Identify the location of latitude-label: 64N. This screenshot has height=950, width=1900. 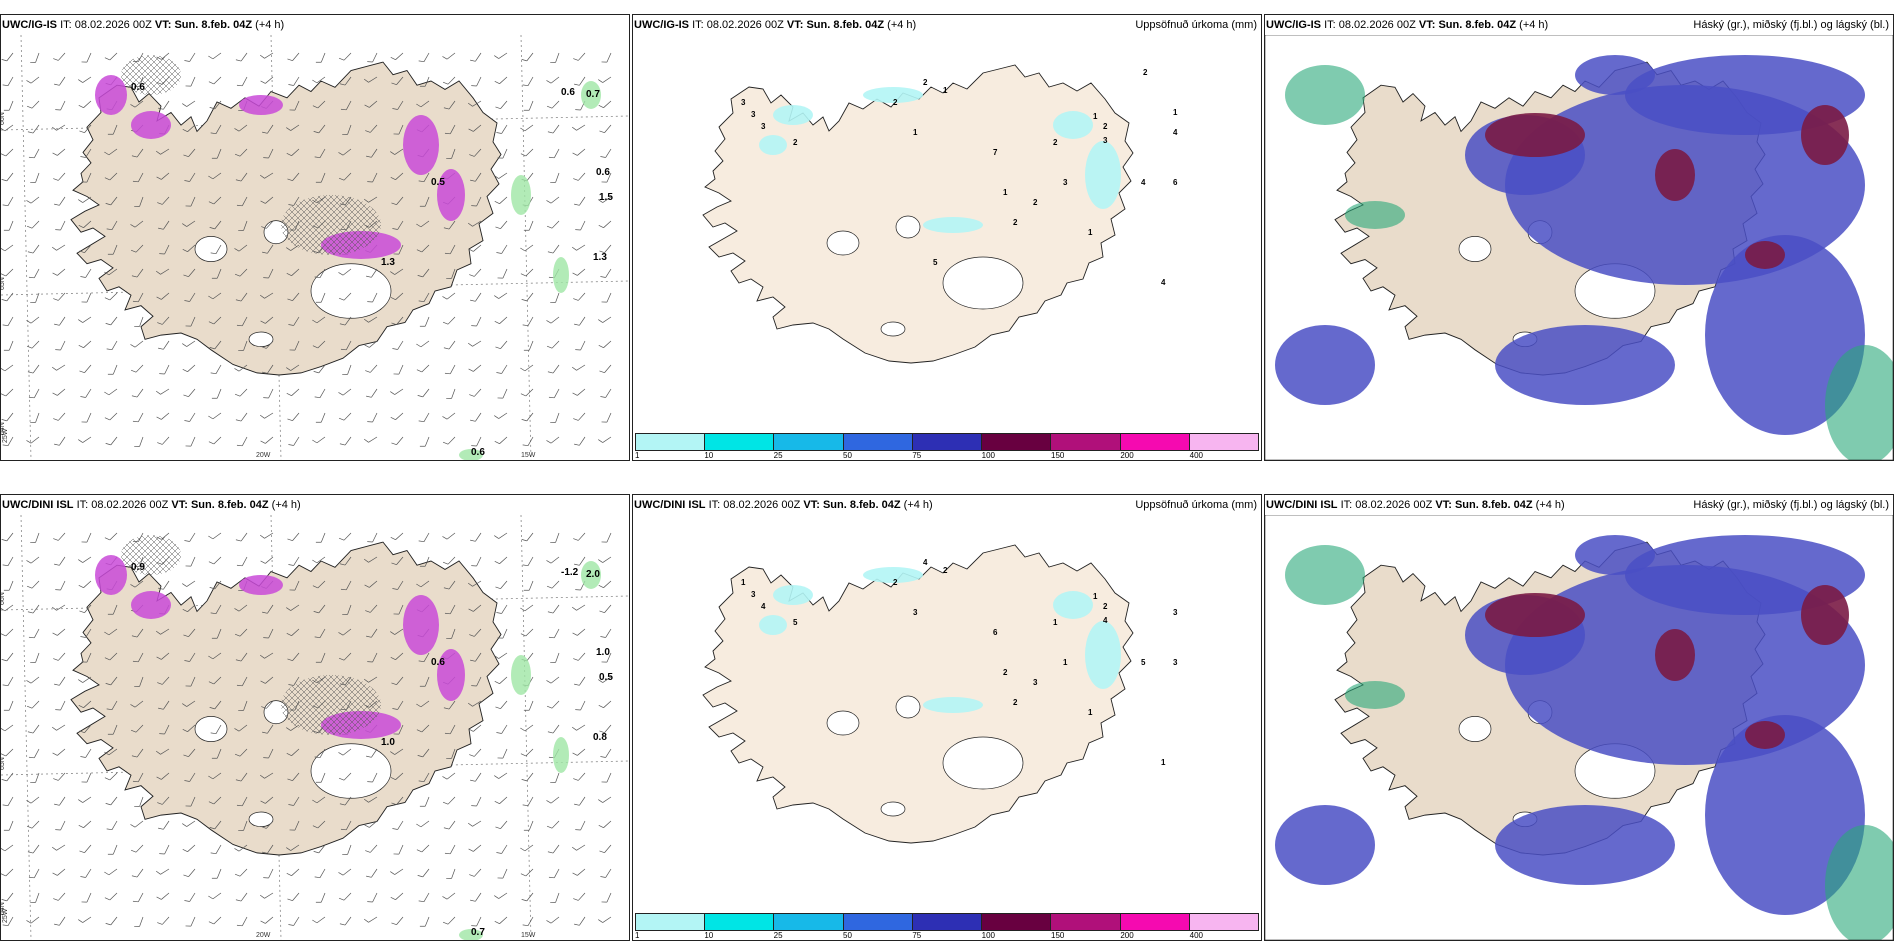
(3, 428).